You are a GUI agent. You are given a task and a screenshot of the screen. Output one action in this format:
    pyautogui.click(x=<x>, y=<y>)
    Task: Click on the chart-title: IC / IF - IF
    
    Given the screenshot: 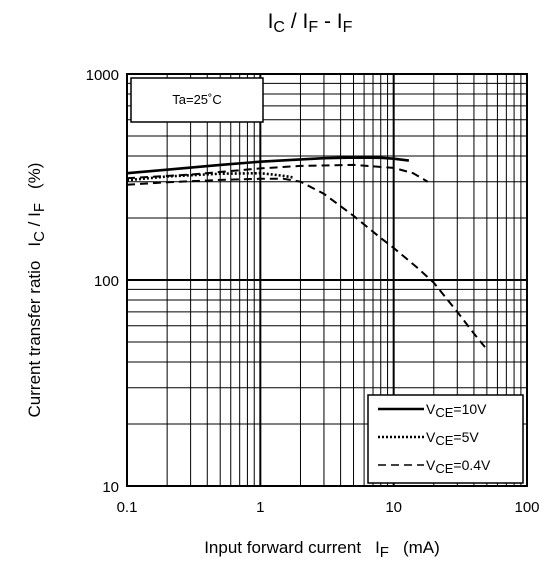 What is the action you would take?
    pyautogui.click(x=310, y=23)
    